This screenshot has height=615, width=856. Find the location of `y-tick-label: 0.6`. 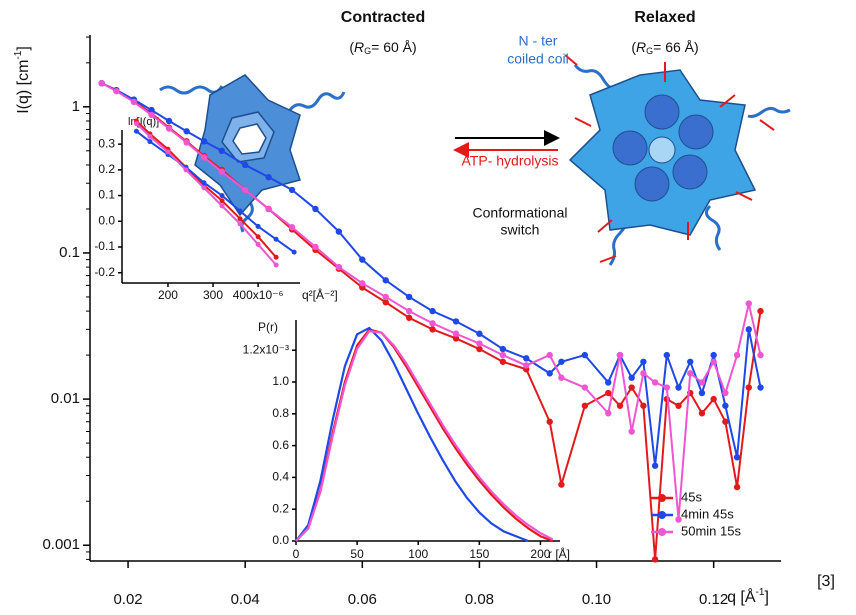

y-tick-label: 0.6 is located at coordinates (280, 445).